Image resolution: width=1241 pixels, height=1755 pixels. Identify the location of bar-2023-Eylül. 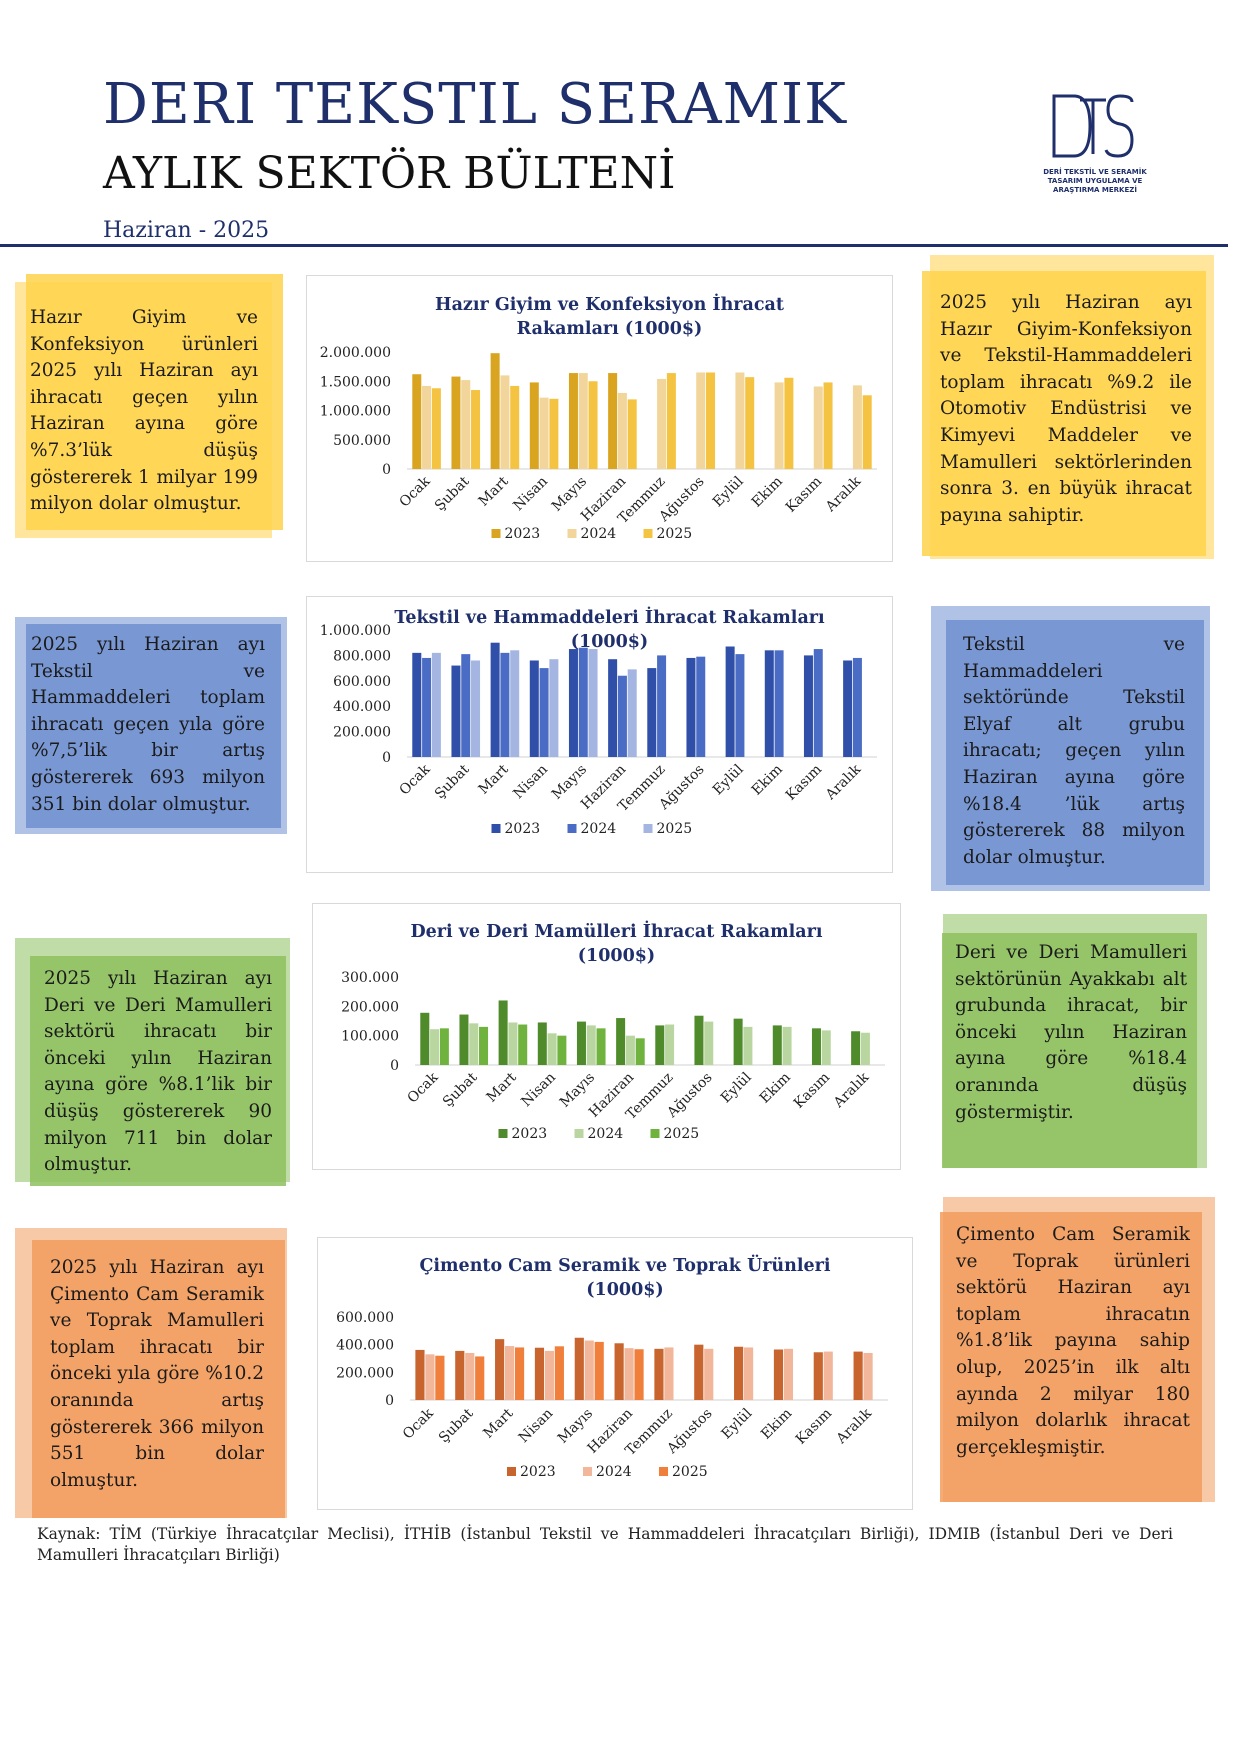
(730, 701).